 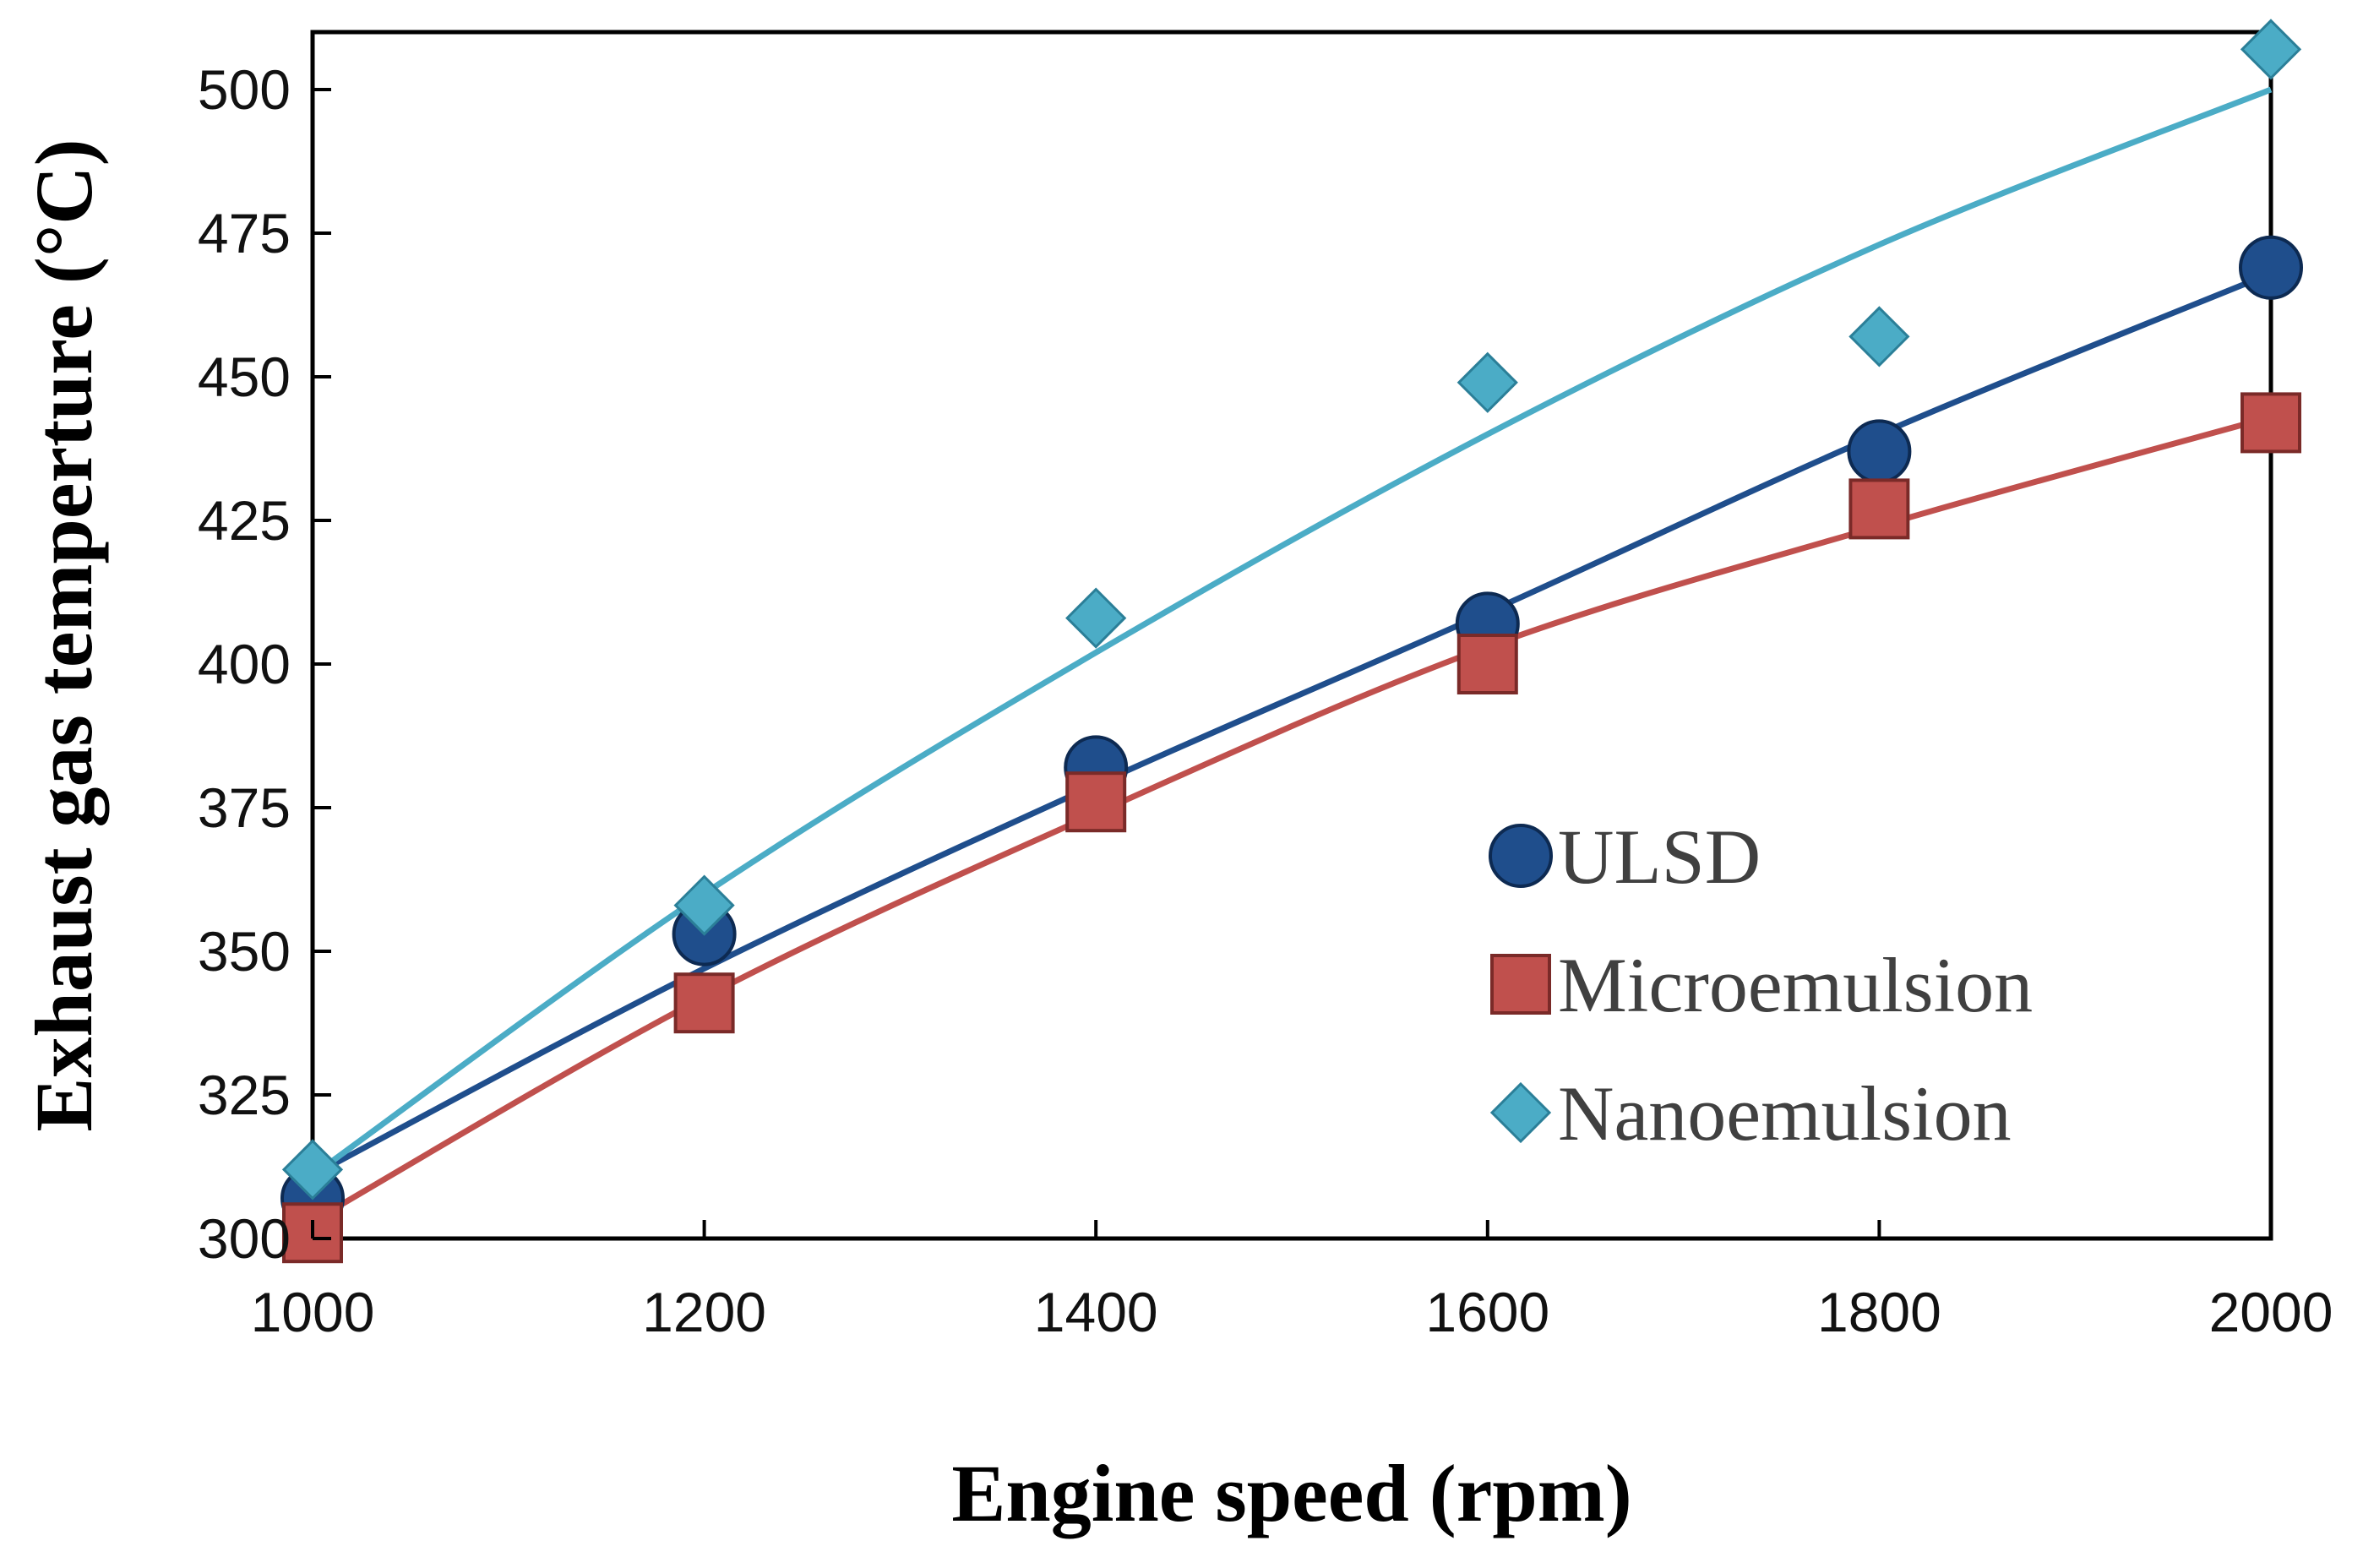 I want to click on y-tick-label: 475, so click(x=245, y=233).